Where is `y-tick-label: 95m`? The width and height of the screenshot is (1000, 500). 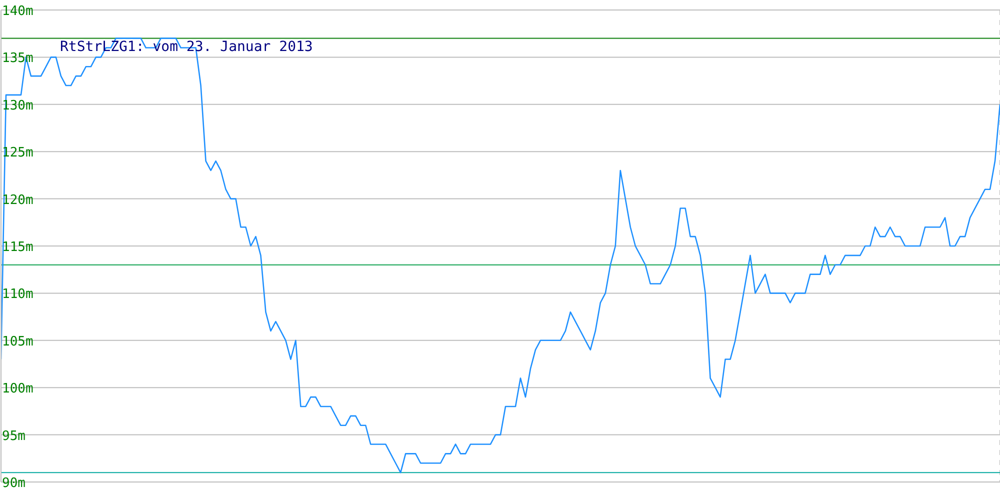
y-tick-label: 95m is located at coordinates (14, 436).